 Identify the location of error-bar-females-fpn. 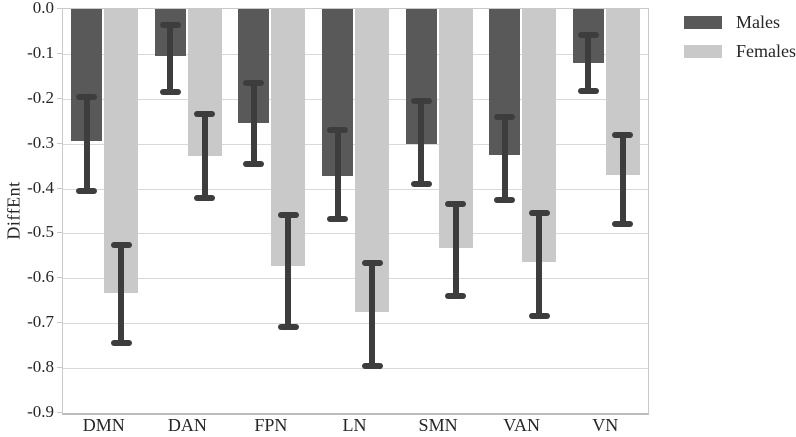
(288, 270).